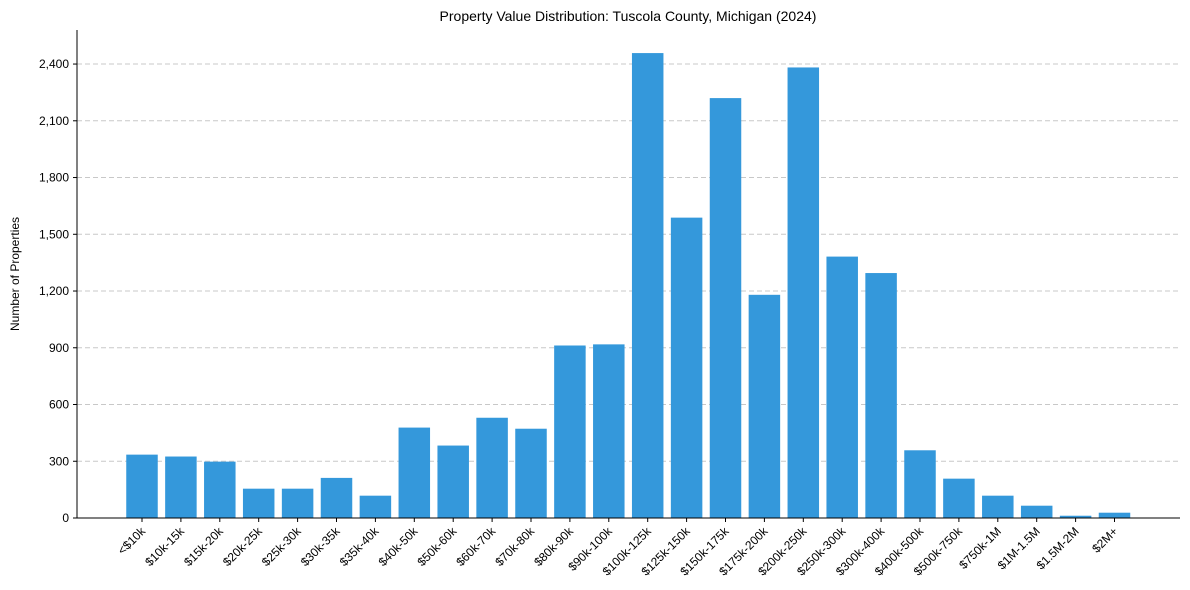 This screenshot has width=1190, height=590. I want to click on y-ticks: 0 300 600 900 1,200 1,500 1,800 2,100 2,400, so click(58, 291).